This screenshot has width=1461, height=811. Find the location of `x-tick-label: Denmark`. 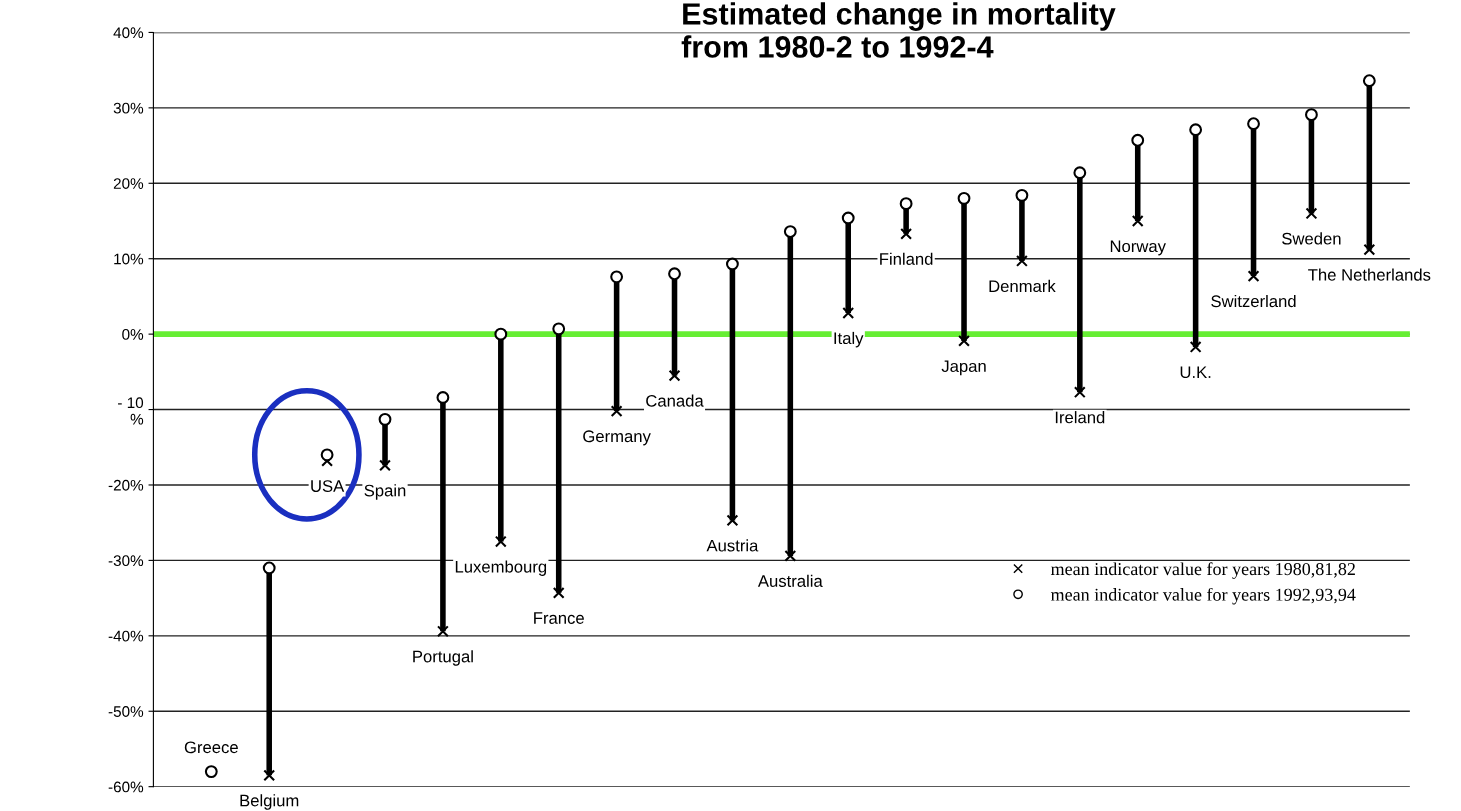

x-tick-label: Denmark is located at coordinates (1022, 286).